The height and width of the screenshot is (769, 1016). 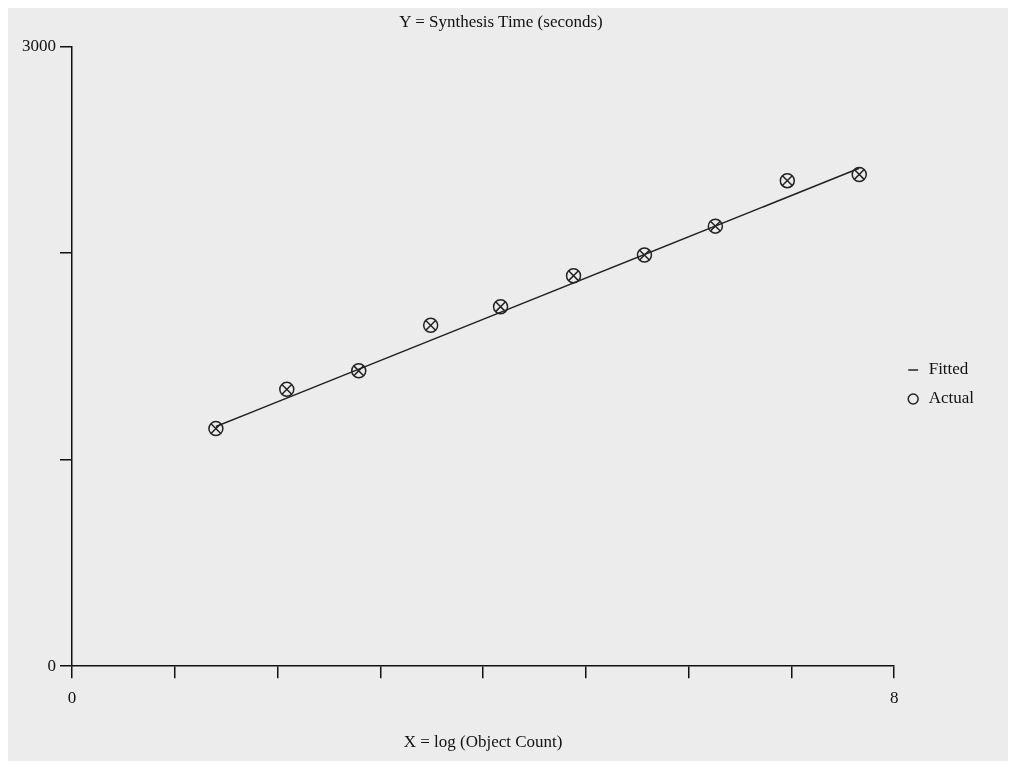 I want to click on x-tick-label: 8, so click(x=894, y=697).